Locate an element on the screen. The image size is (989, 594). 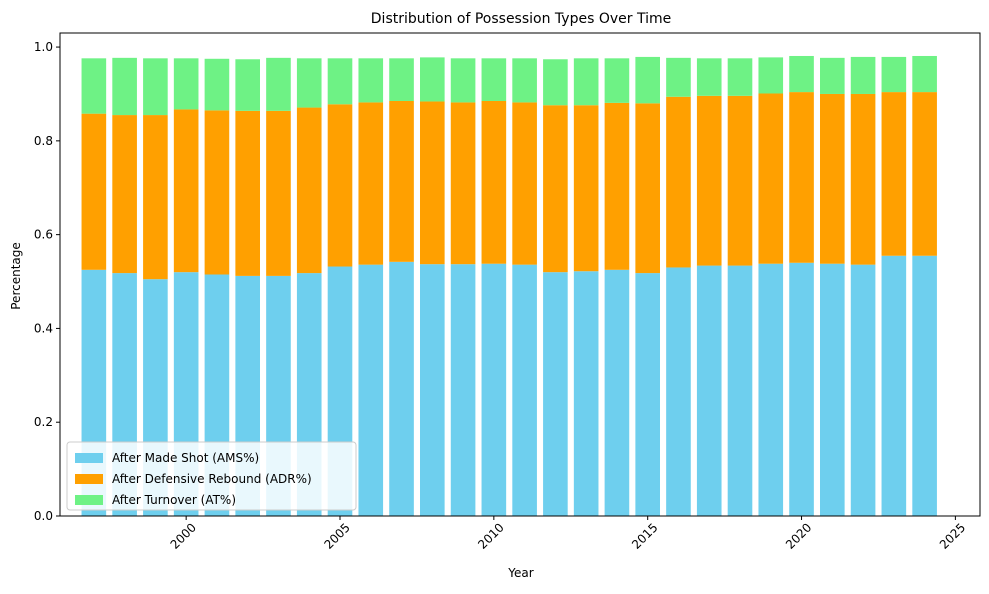
bar-segment-series-2-2009 is located at coordinates (463, 80).